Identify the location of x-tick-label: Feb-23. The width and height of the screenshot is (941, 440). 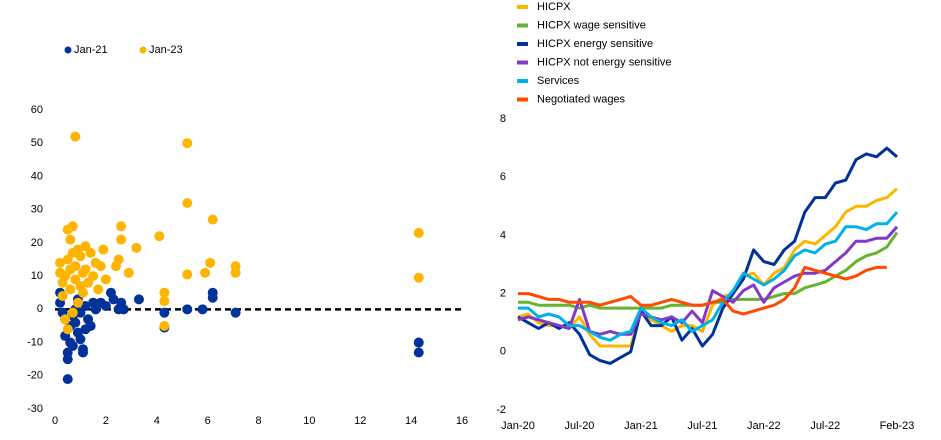
(897, 426).